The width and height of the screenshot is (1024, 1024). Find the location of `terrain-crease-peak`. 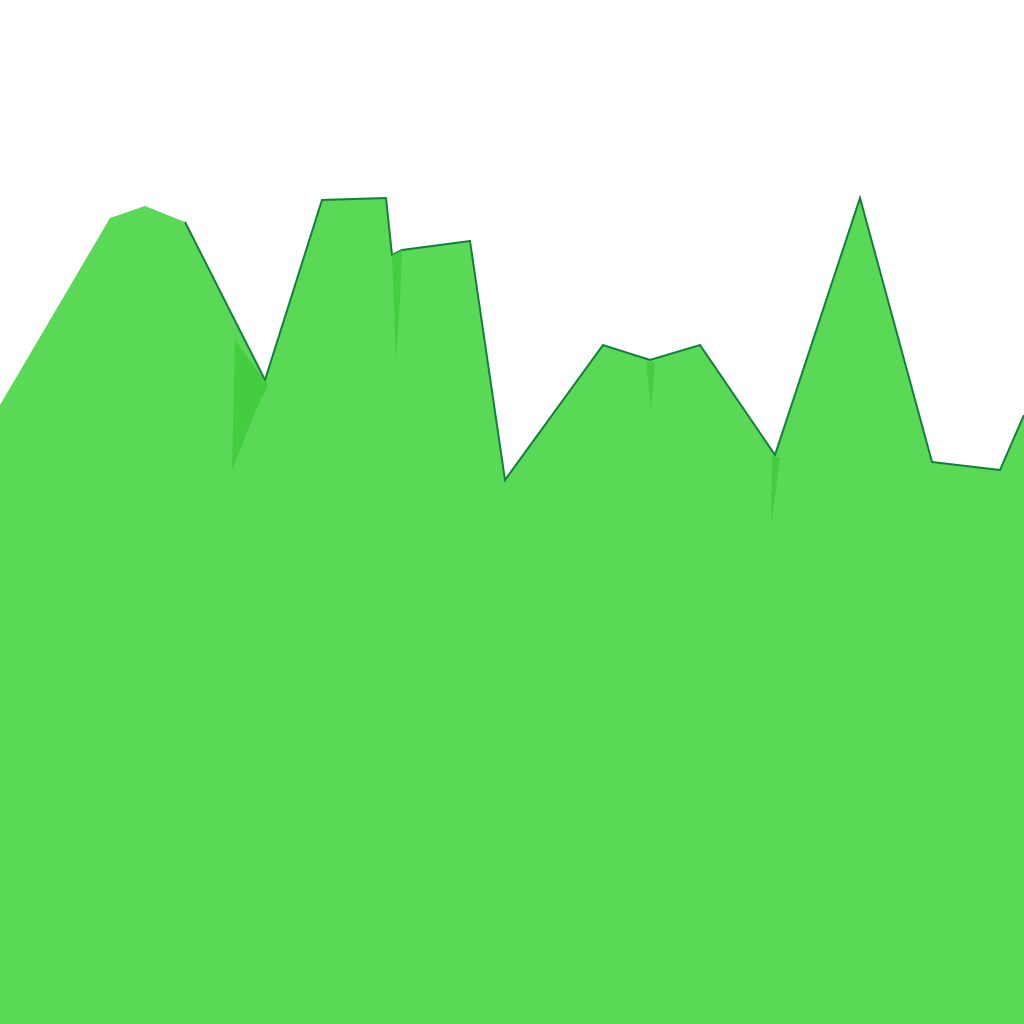

terrain-crease-peak is located at coordinates (397, 305).